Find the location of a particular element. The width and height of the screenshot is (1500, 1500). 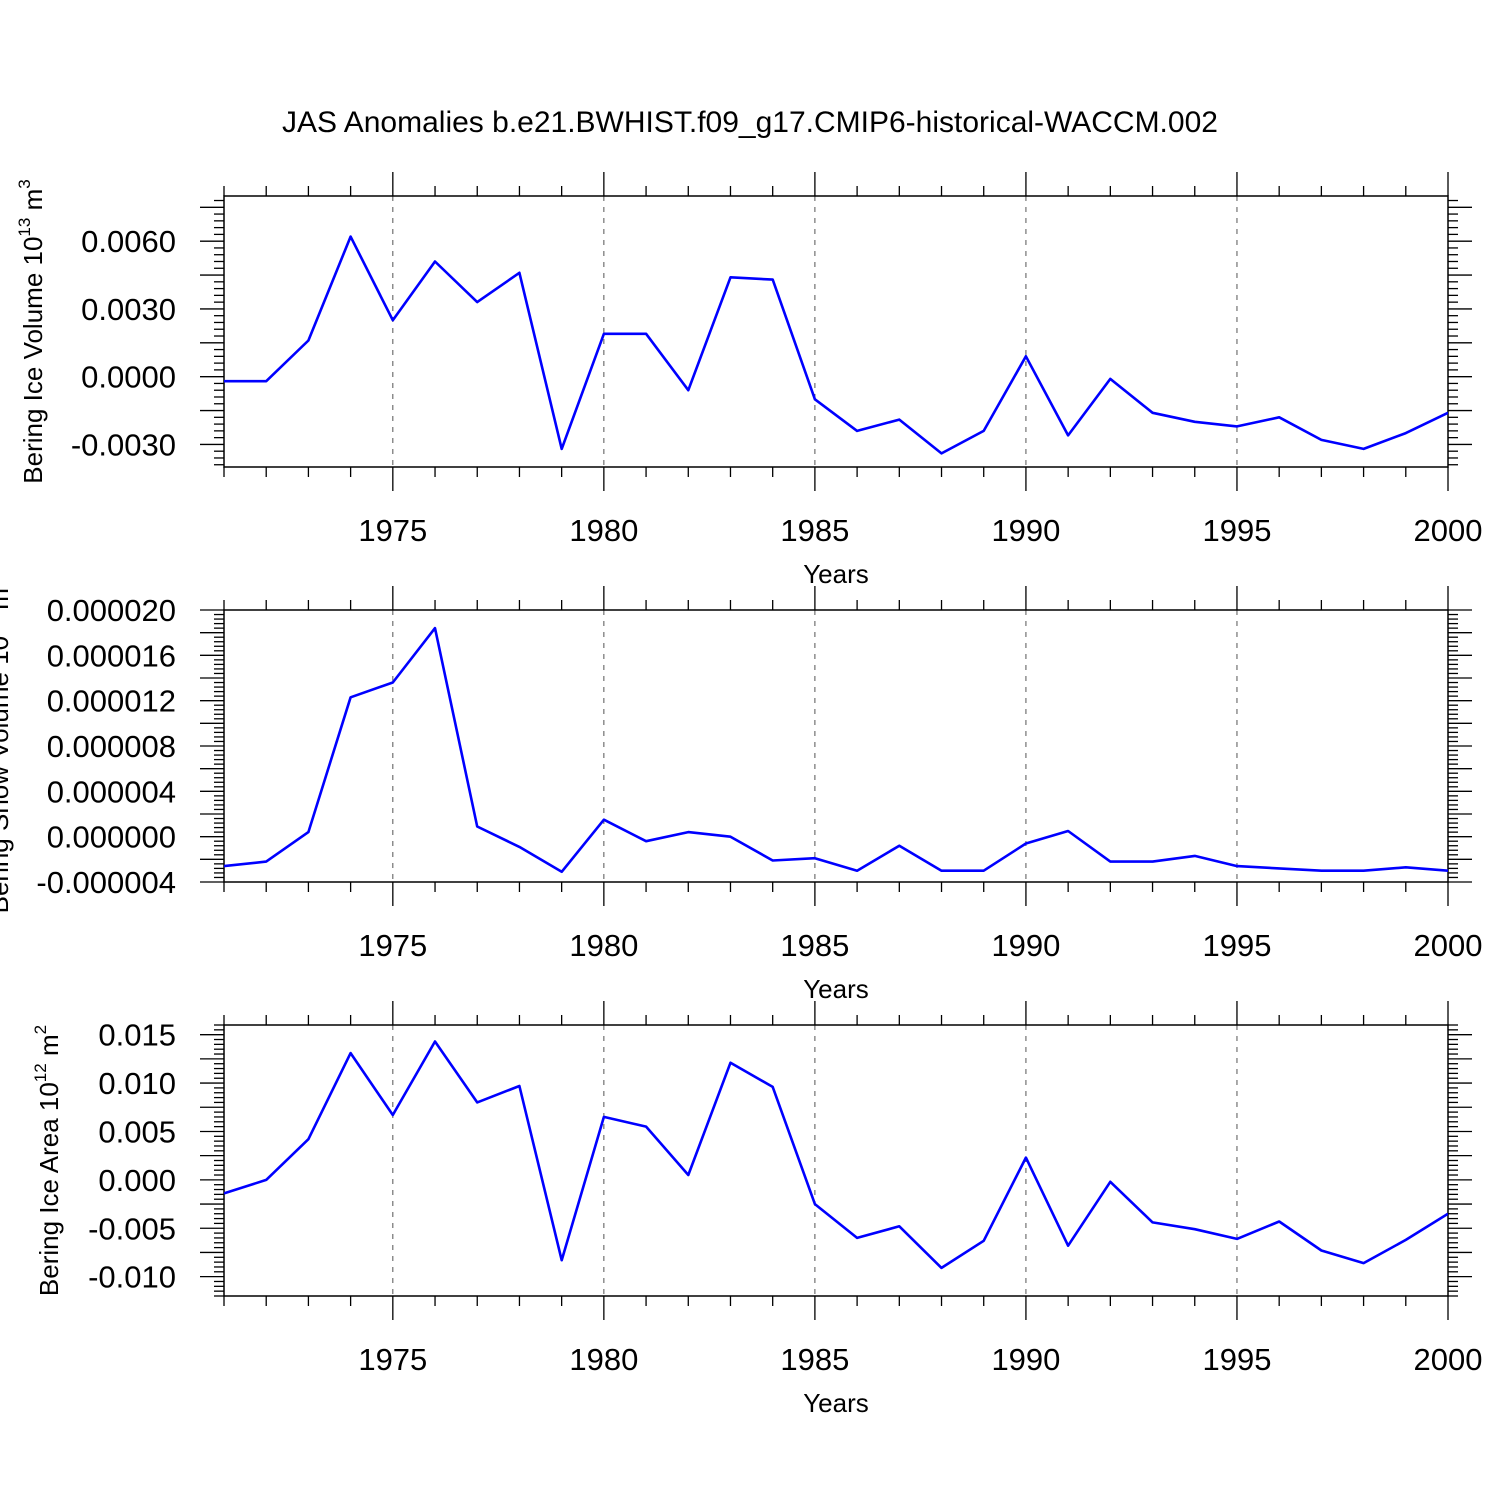

y-tick-label: 0.0030 is located at coordinates (128, 309).